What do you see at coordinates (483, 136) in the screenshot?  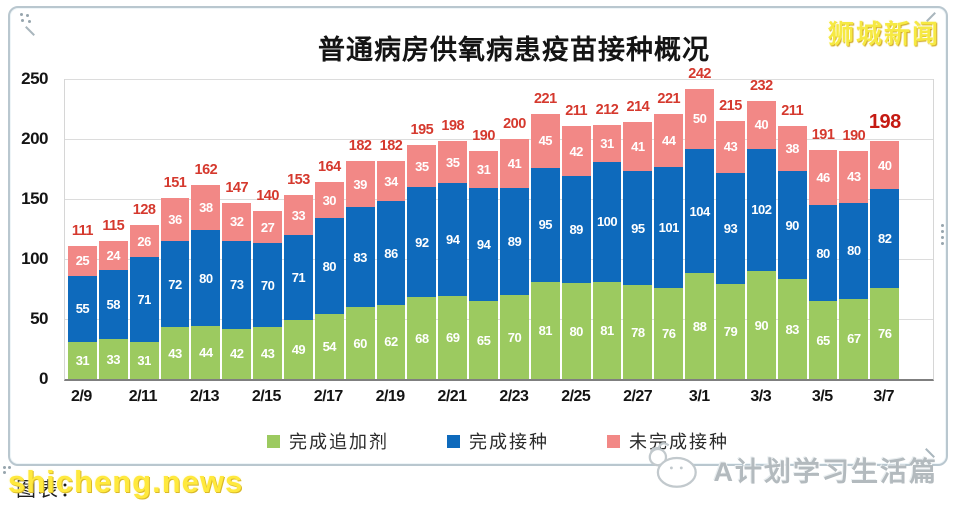 I see `bar-total-label: 190` at bounding box center [483, 136].